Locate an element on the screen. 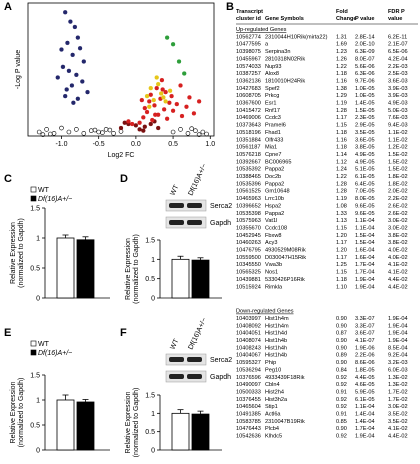 This screenshot has height=464, width=420. table-cell: Acy3 is located at coordinates (271, 243).